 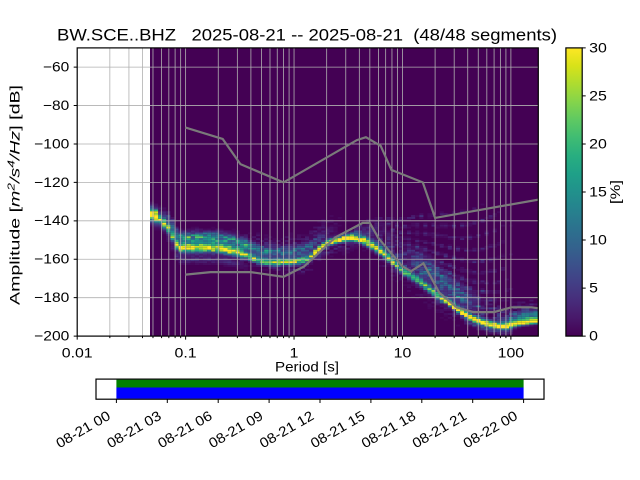 I want to click on svg-text: 20, so click(x=598, y=143).